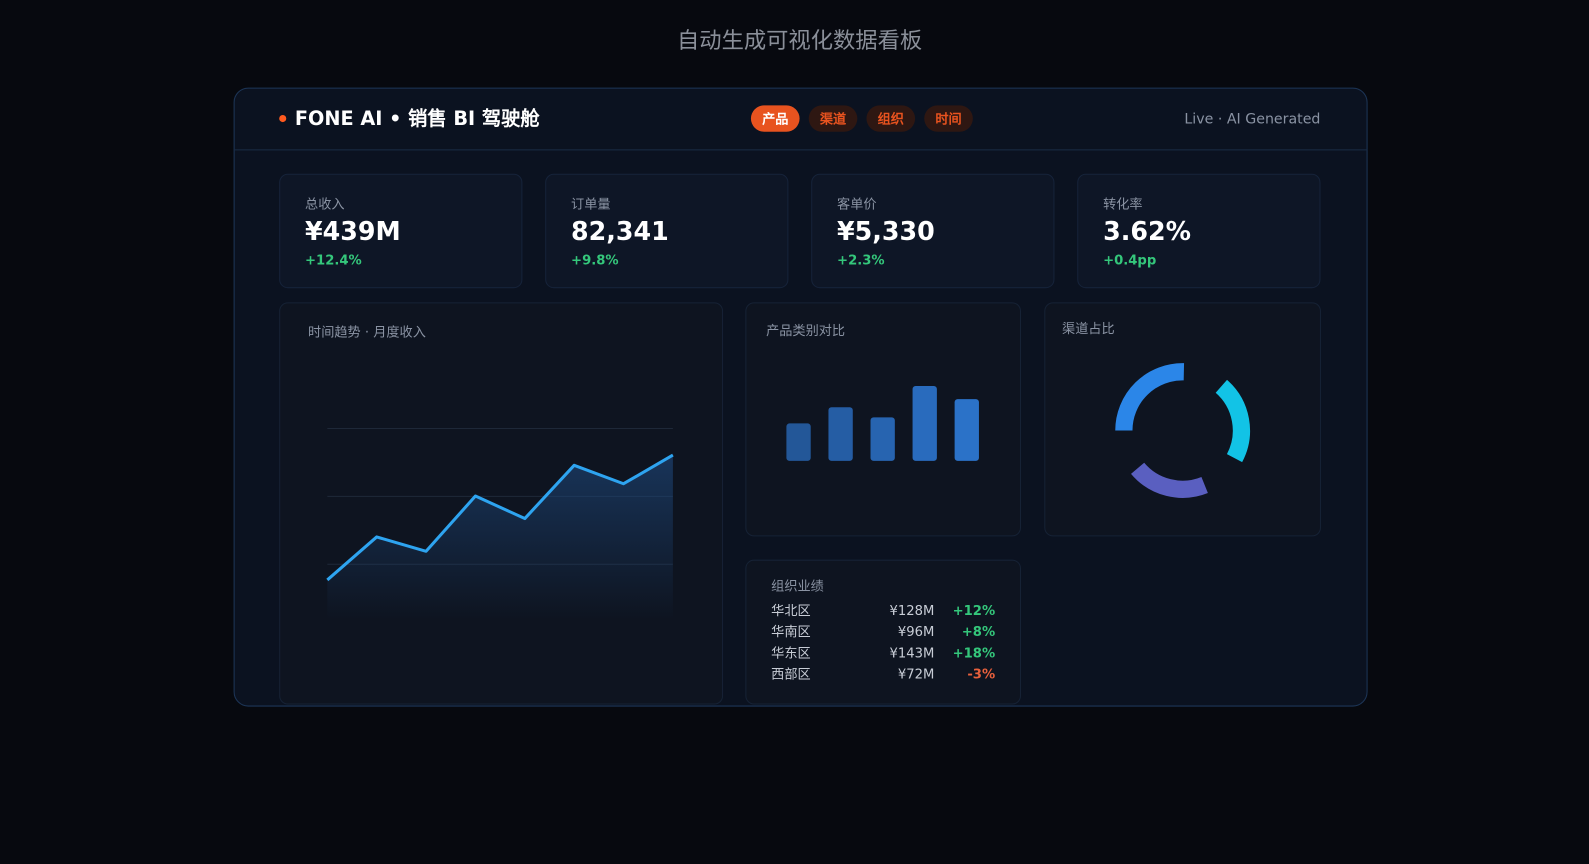 This screenshot has width=1589, height=864. What do you see at coordinates (500, 517) in the screenshot?
I see `trend-line` at bounding box center [500, 517].